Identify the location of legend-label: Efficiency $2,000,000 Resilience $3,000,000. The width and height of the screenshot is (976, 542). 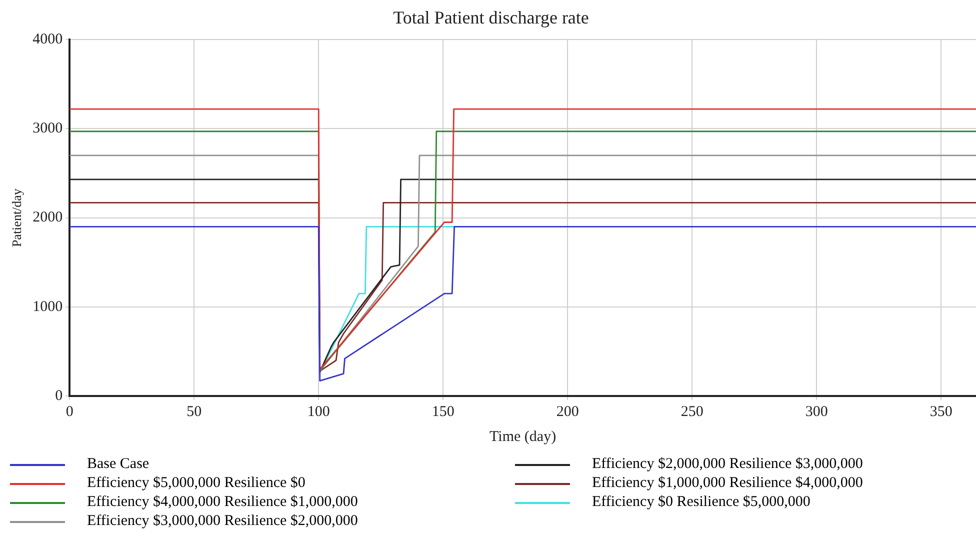
(727, 464).